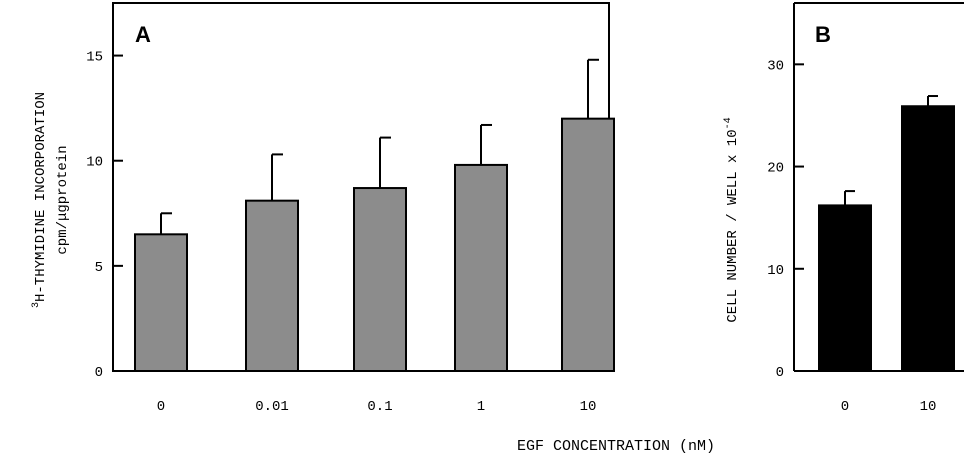  What do you see at coordinates (775, 66) in the screenshot?
I see `panel-b-ytick-label-3: 30` at bounding box center [775, 66].